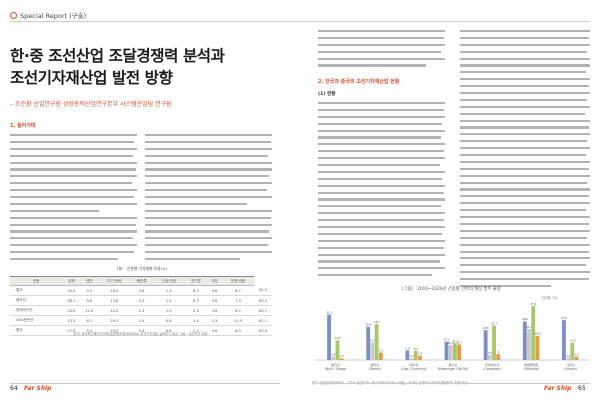 This screenshot has height=400, width=600. What do you see at coordinates (114, 330) in the screenshot?
I see `table-cell: 19.5` at bounding box center [114, 330].